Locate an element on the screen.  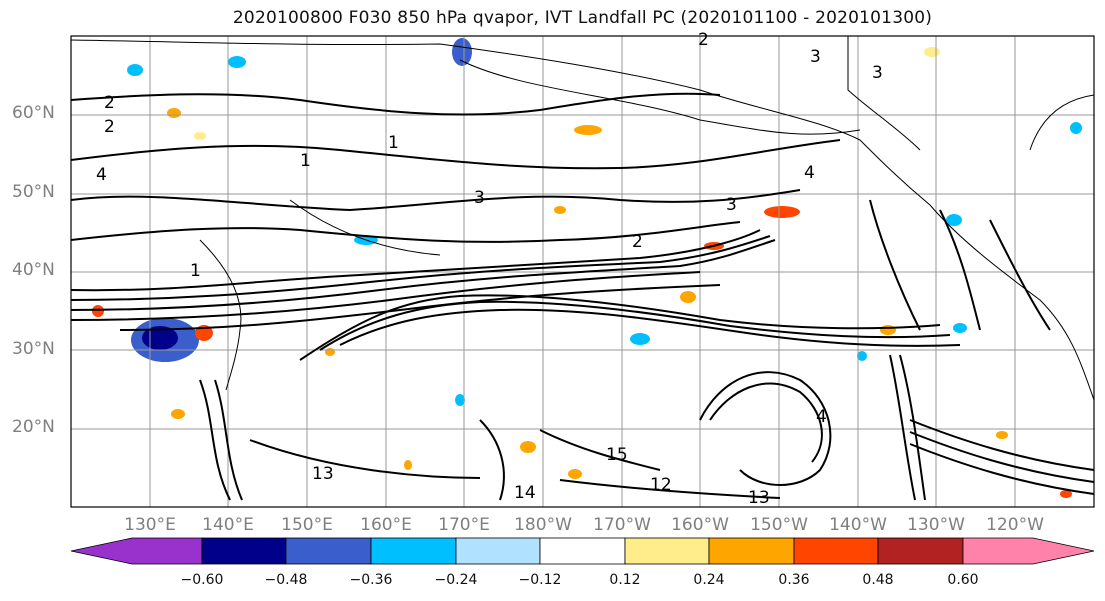
lon-label: 150°W is located at coordinates (779, 525).